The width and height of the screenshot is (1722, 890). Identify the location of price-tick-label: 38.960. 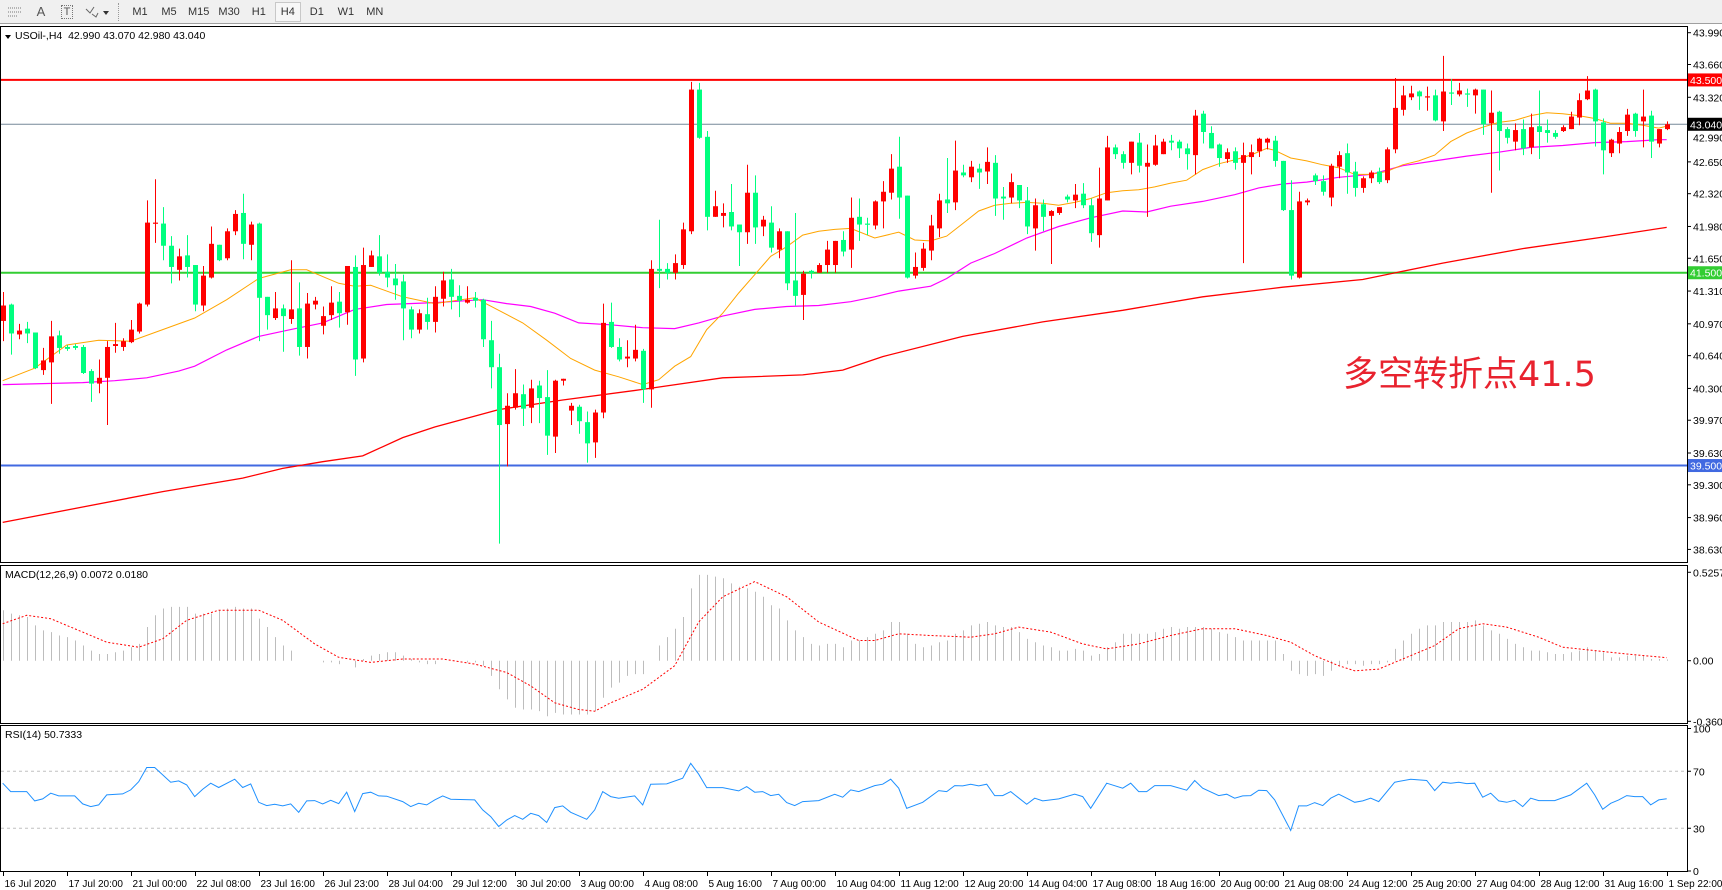
(1707, 519).